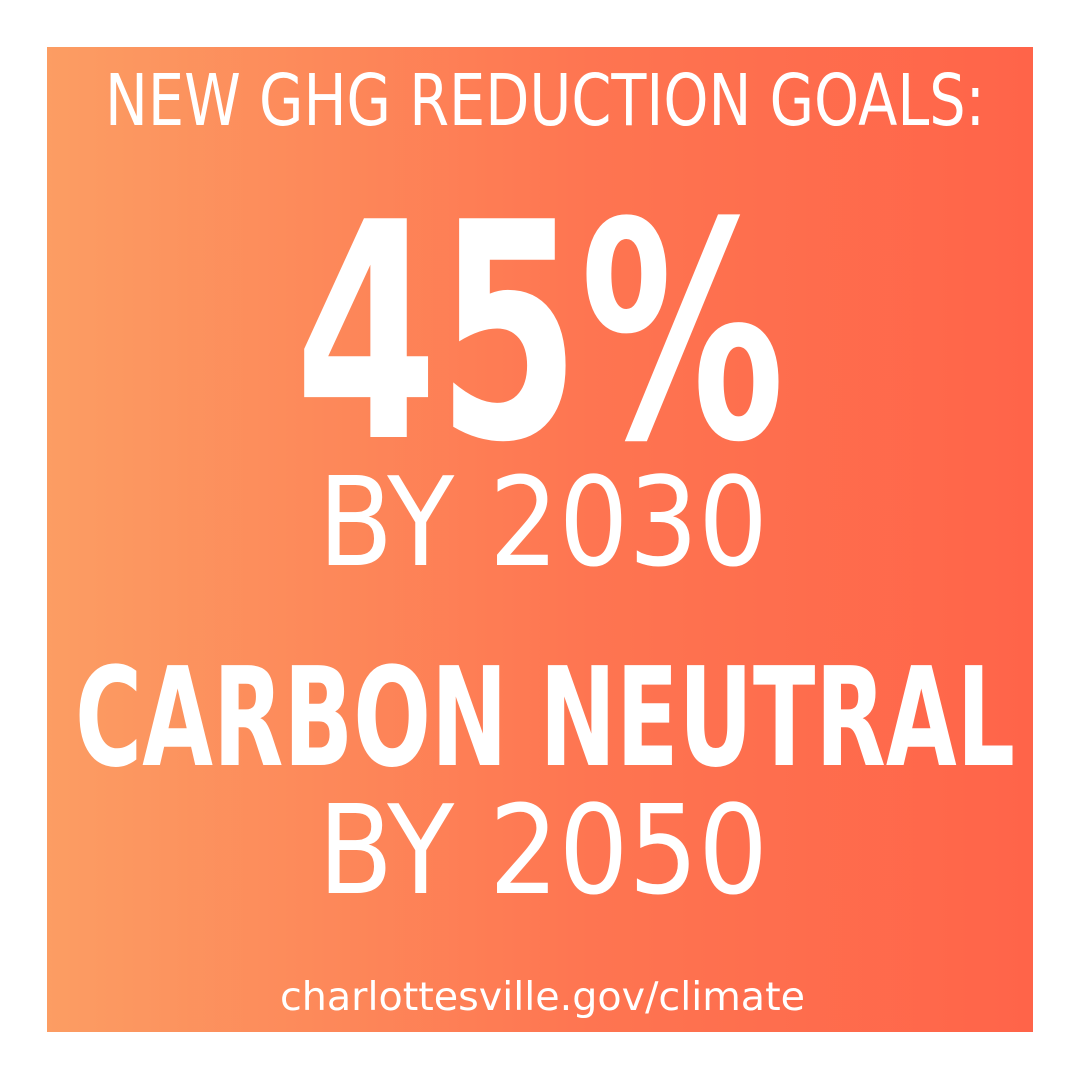  Describe the element at coordinates (540, 333) in the screenshot. I see `goal-headline: 45%` at that location.